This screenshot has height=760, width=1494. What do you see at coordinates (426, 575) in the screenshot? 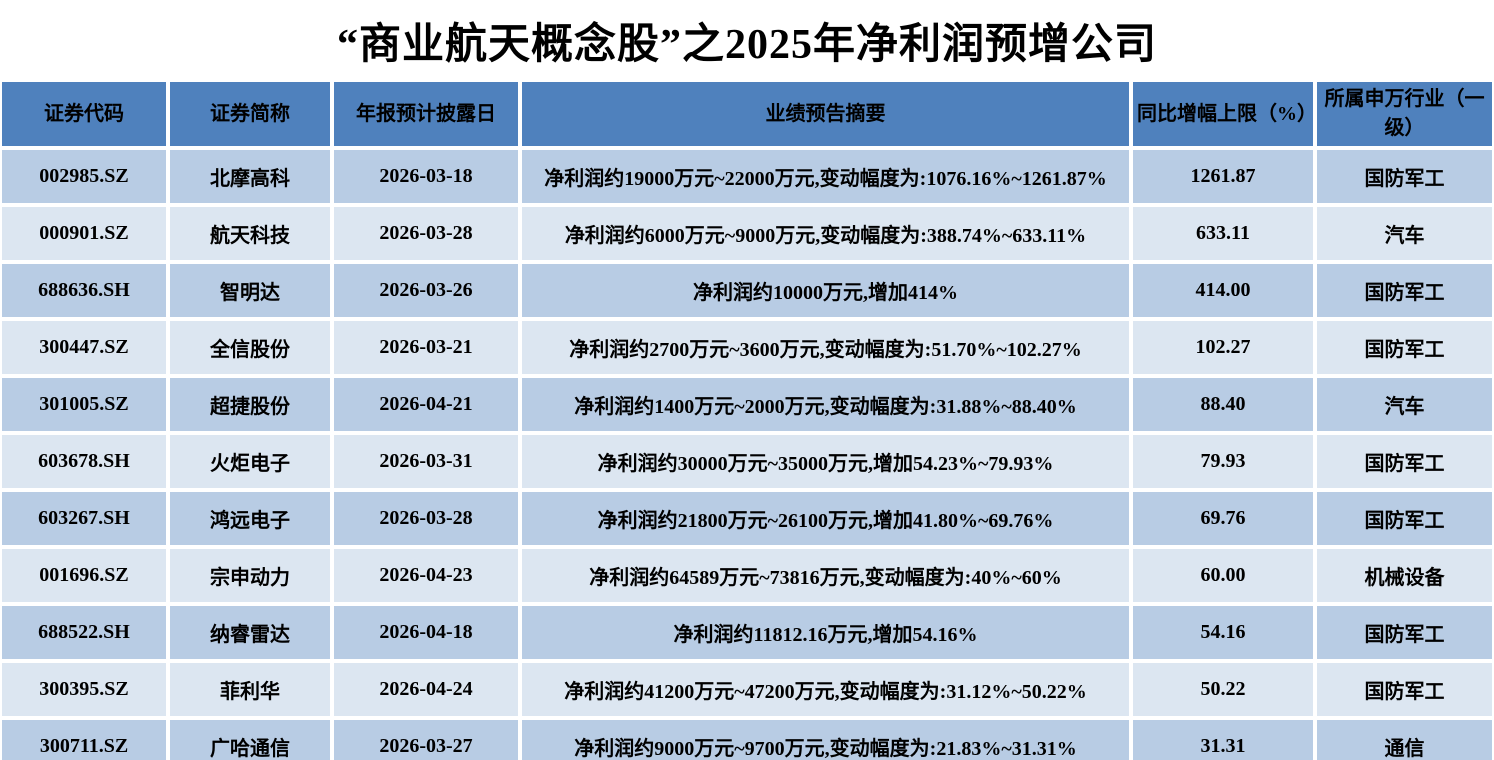
I see `cell-disclosure-date: 2026-04-23` at bounding box center [426, 575].